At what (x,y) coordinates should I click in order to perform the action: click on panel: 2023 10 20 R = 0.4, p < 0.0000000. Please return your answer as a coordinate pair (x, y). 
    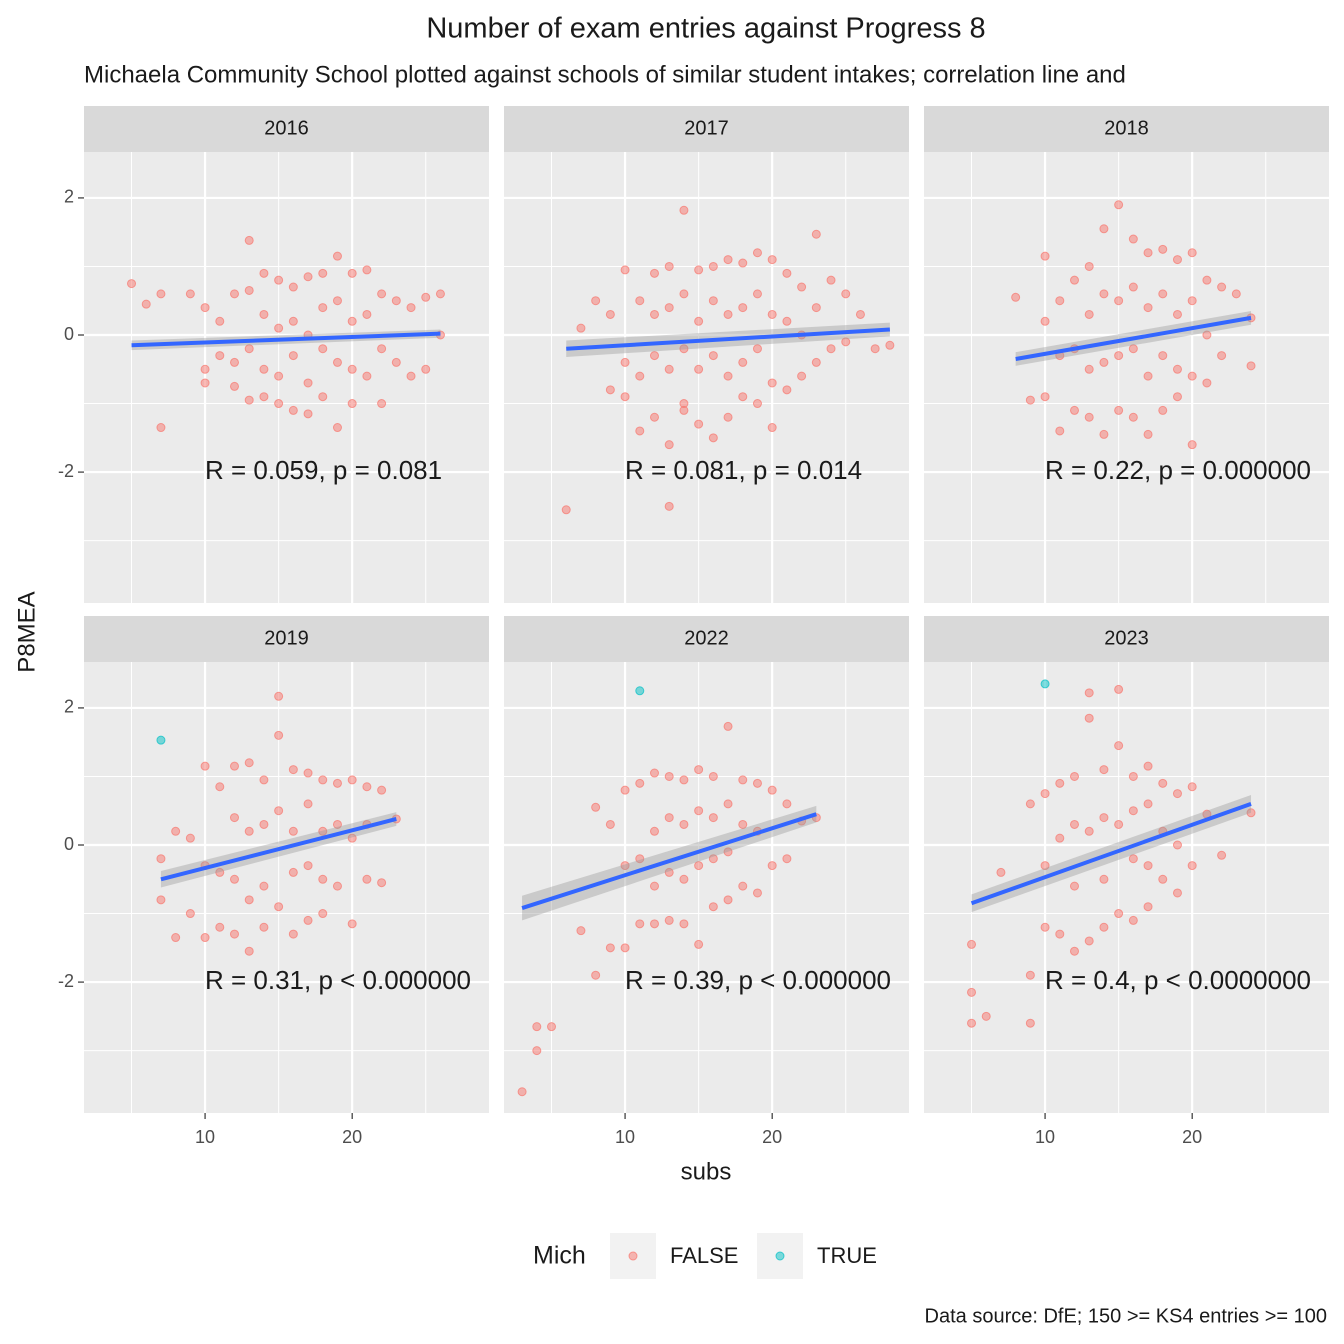
    Looking at the image, I should click on (1126, 881).